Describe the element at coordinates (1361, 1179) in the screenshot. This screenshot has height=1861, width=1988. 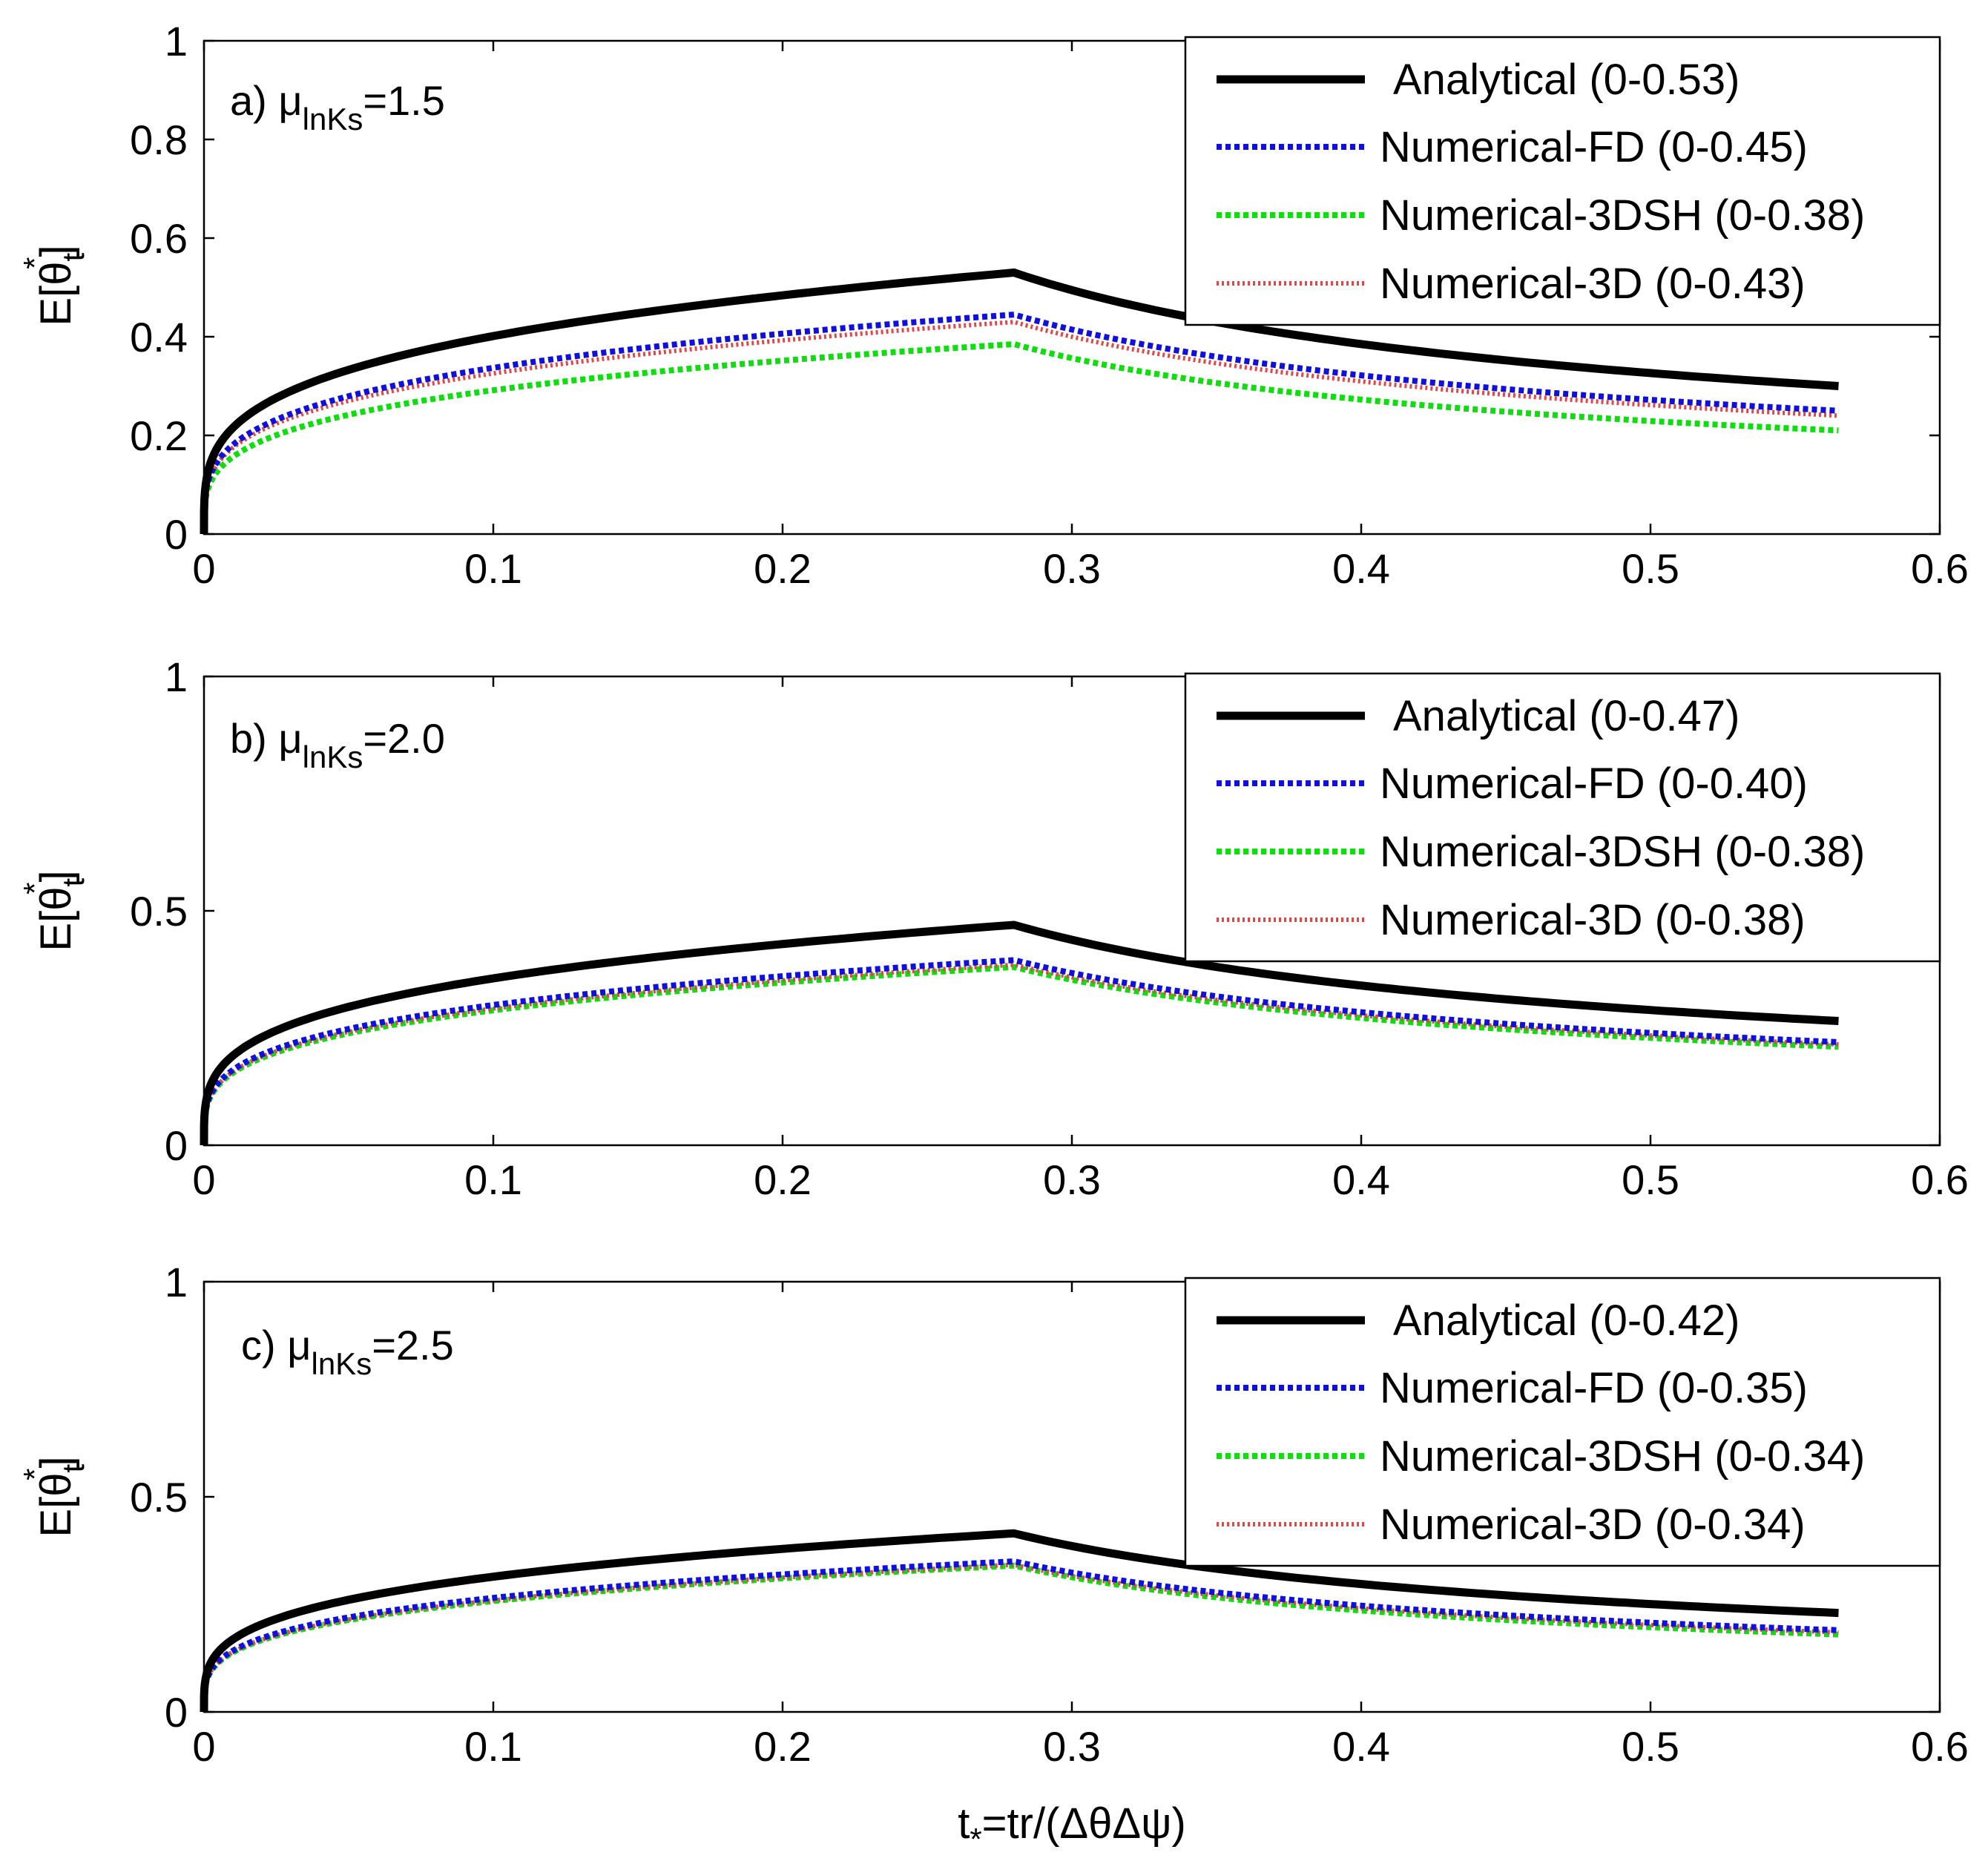
I see `panel-b-x-tick-label: 0.4` at that location.